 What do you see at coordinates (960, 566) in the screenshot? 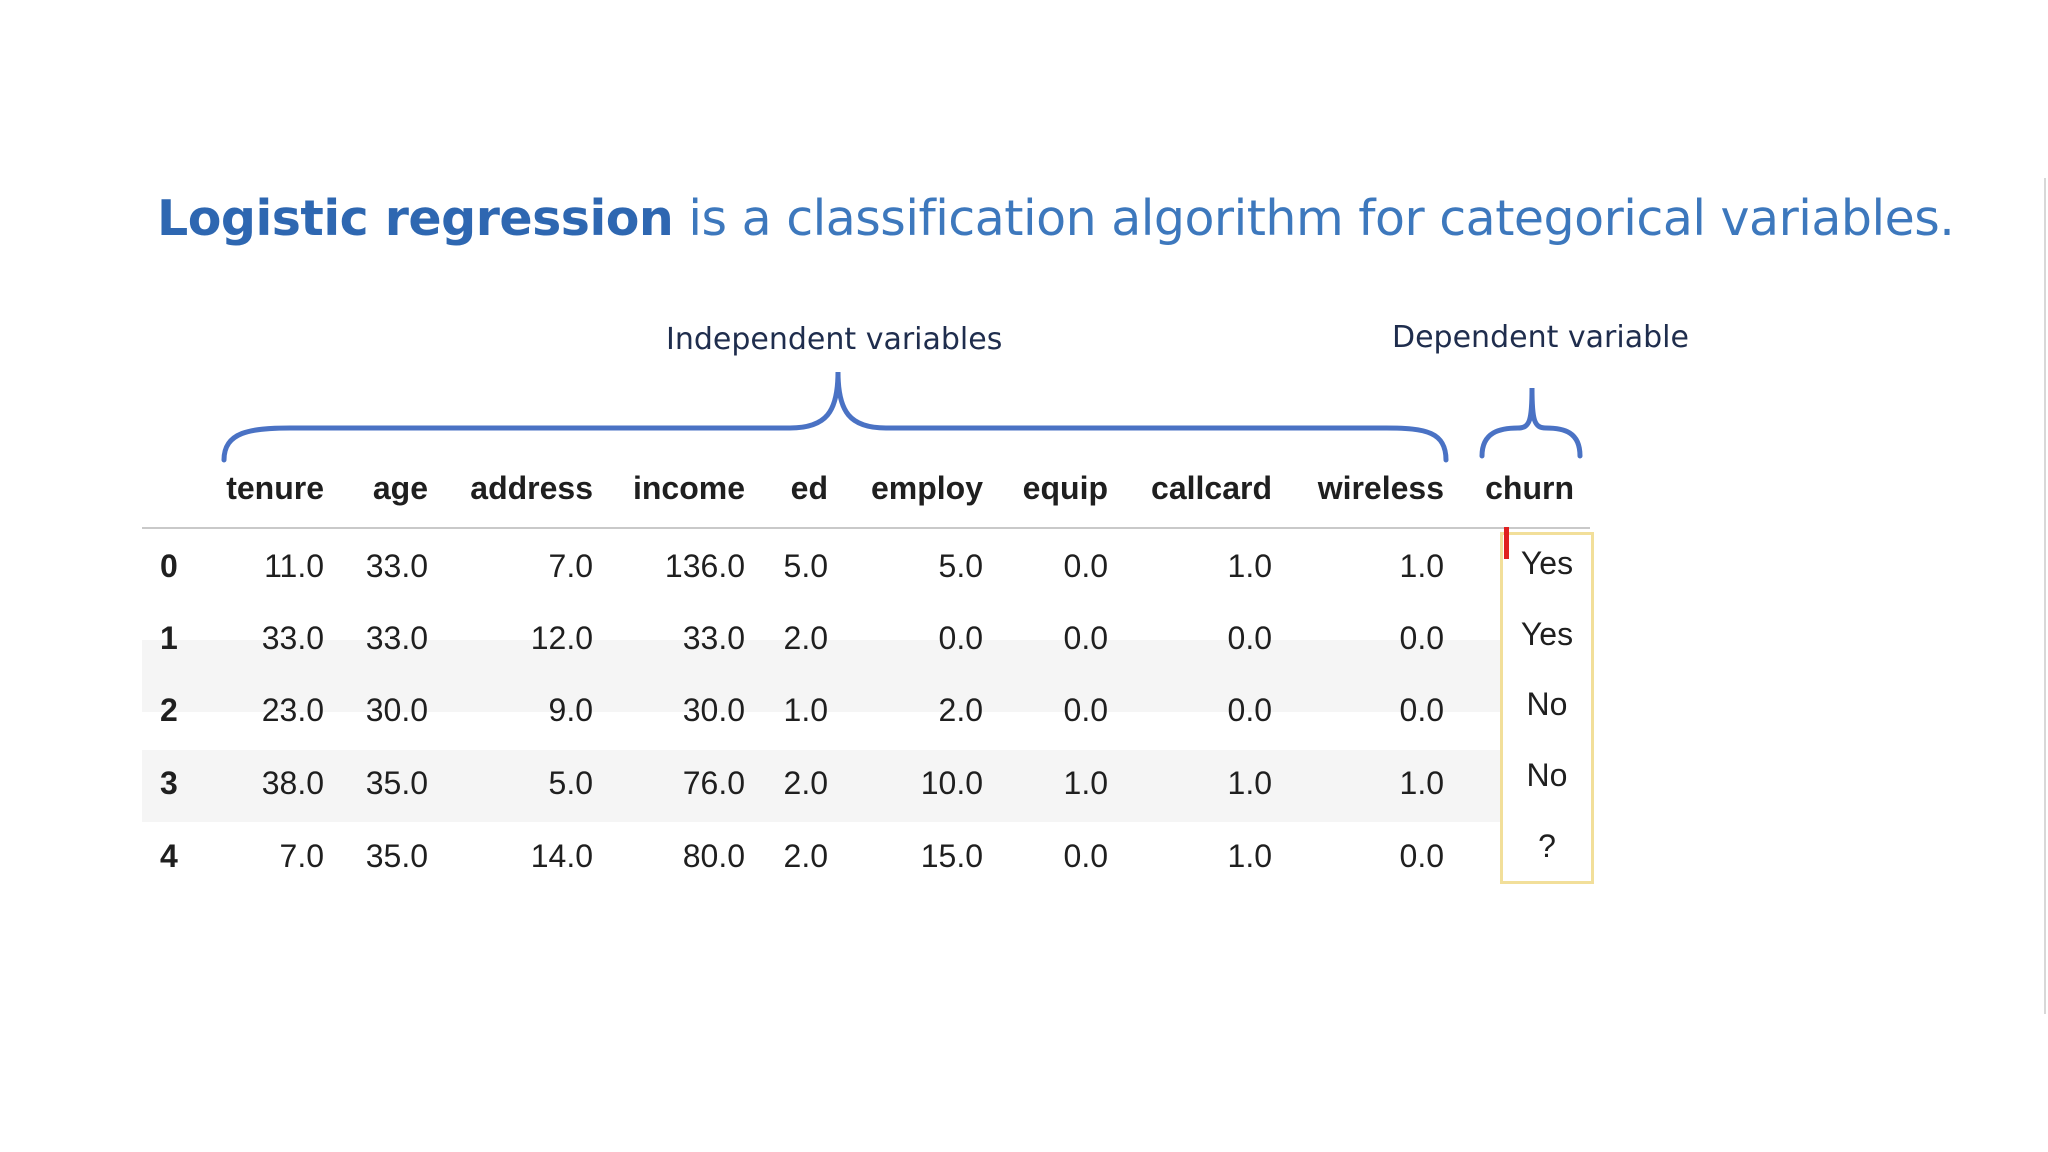
I see `table-cell-employ: 5.0` at bounding box center [960, 566].